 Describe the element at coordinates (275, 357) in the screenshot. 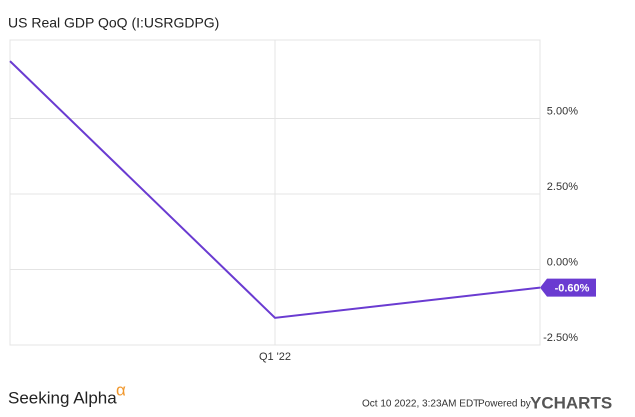

I see `x-tick-label: Q1 '22` at that location.